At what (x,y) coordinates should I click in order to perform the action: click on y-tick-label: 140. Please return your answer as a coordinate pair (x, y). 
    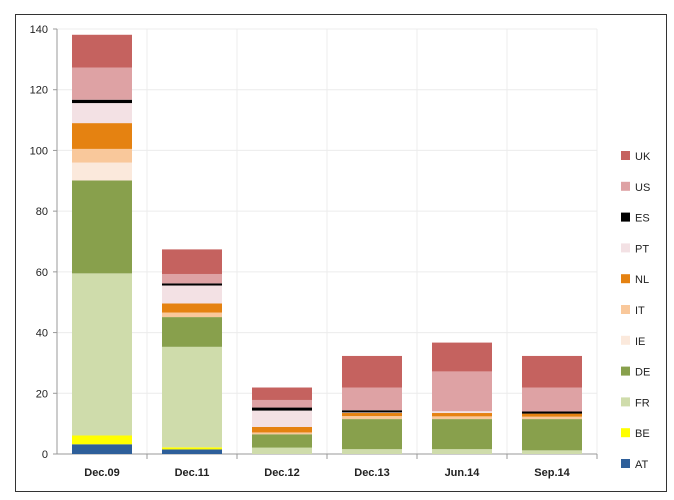
    Looking at the image, I should click on (39, 30).